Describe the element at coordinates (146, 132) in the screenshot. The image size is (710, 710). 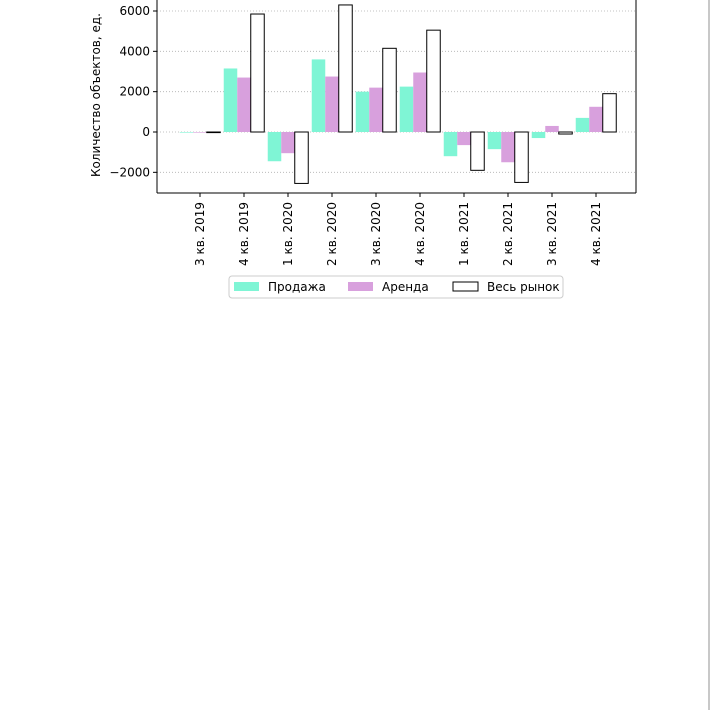
I see `y-tick-label: 0` at that location.